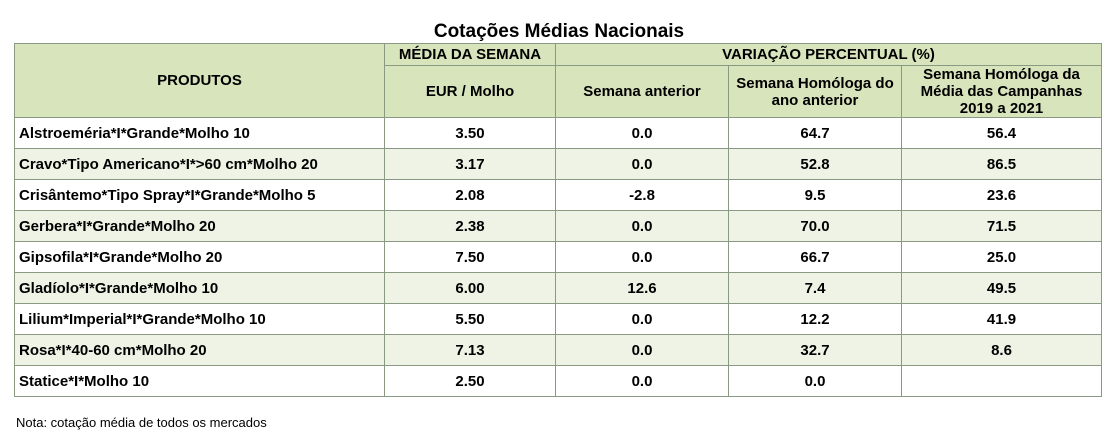 The image size is (1118, 441). Describe the element at coordinates (199, 288) in the screenshot. I see `cell-produto: Gladíolo*I*Grande*Molho 10` at that location.